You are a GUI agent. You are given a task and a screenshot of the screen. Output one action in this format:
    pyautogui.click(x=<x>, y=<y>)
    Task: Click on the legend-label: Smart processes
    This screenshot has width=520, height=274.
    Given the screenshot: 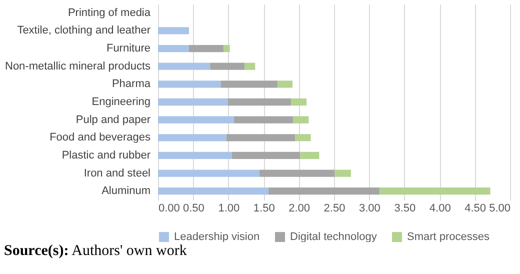 What is the action you would take?
    pyautogui.click(x=448, y=237)
    